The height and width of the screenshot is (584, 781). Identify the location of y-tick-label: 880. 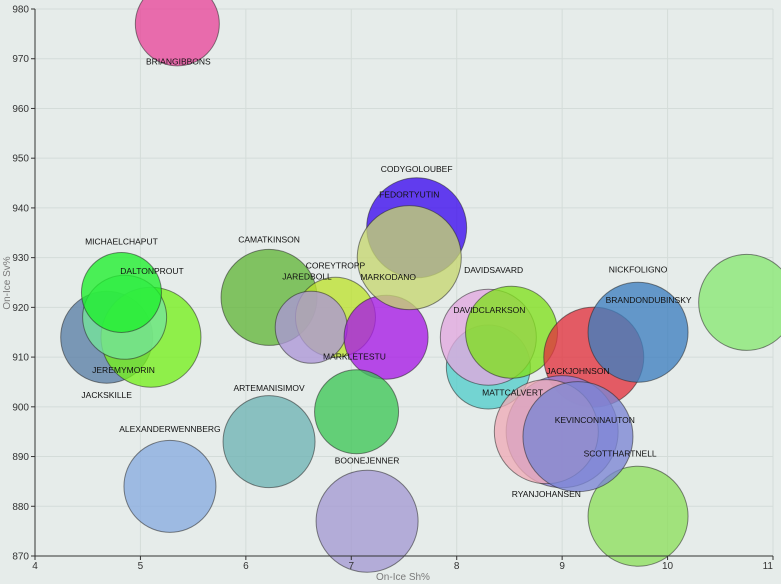
(20, 507).